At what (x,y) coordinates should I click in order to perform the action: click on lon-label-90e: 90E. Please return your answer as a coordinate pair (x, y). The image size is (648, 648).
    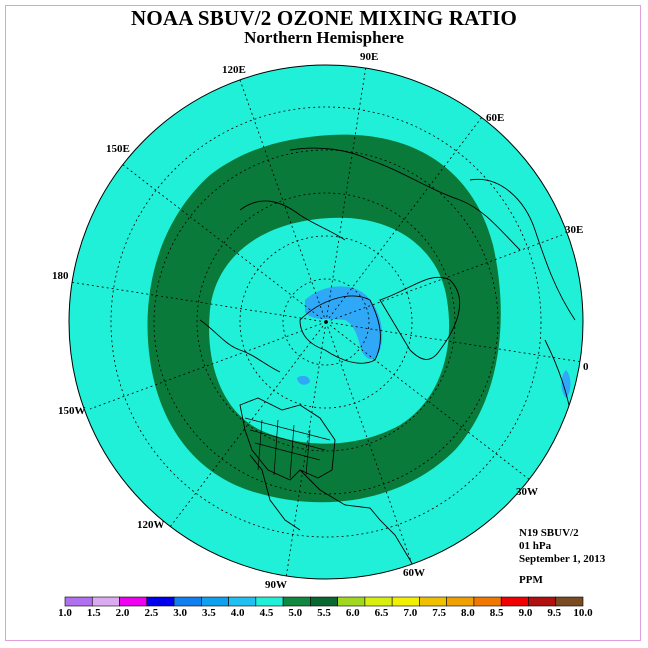
    Looking at the image, I should click on (369, 57).